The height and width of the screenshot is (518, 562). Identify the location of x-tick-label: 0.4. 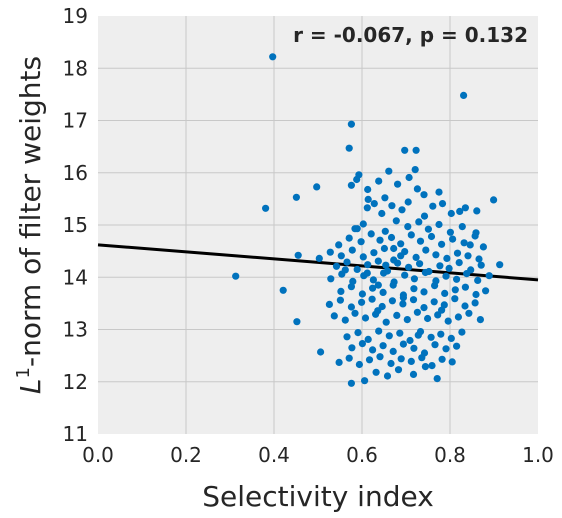
(274, 455).